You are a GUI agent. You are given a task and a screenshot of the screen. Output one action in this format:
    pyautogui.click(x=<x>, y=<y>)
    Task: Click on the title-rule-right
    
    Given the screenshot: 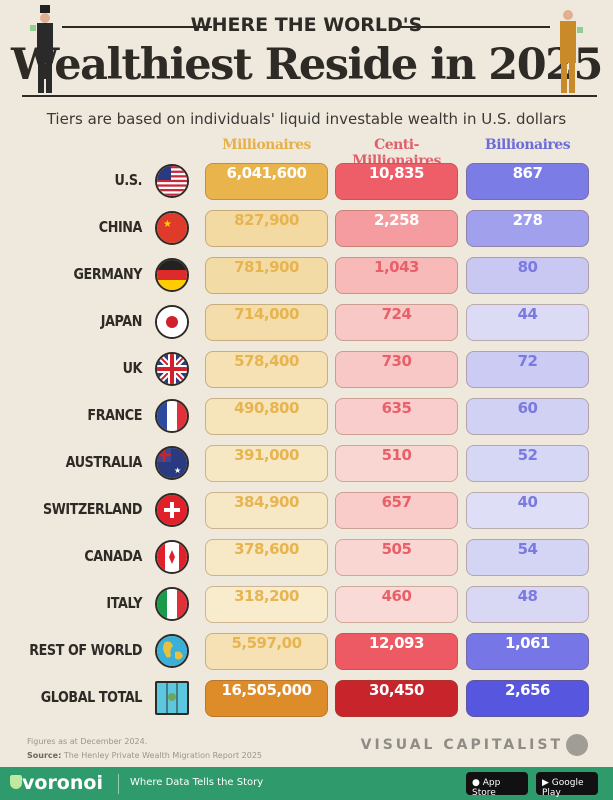 What is the action you would take?
    pyautogui.click(x=475, y=27)
    